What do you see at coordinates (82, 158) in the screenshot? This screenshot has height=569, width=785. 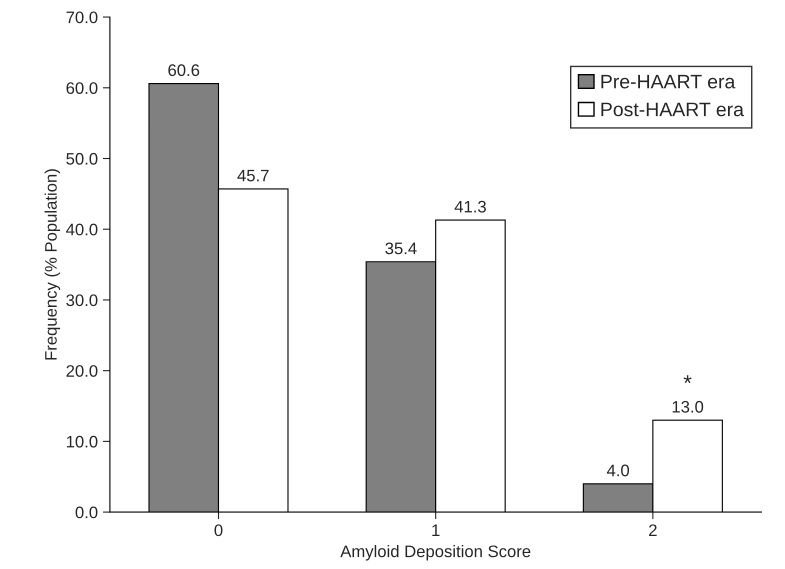 I see `y-tick-label: 50.0` at bounding box center [82, 158].